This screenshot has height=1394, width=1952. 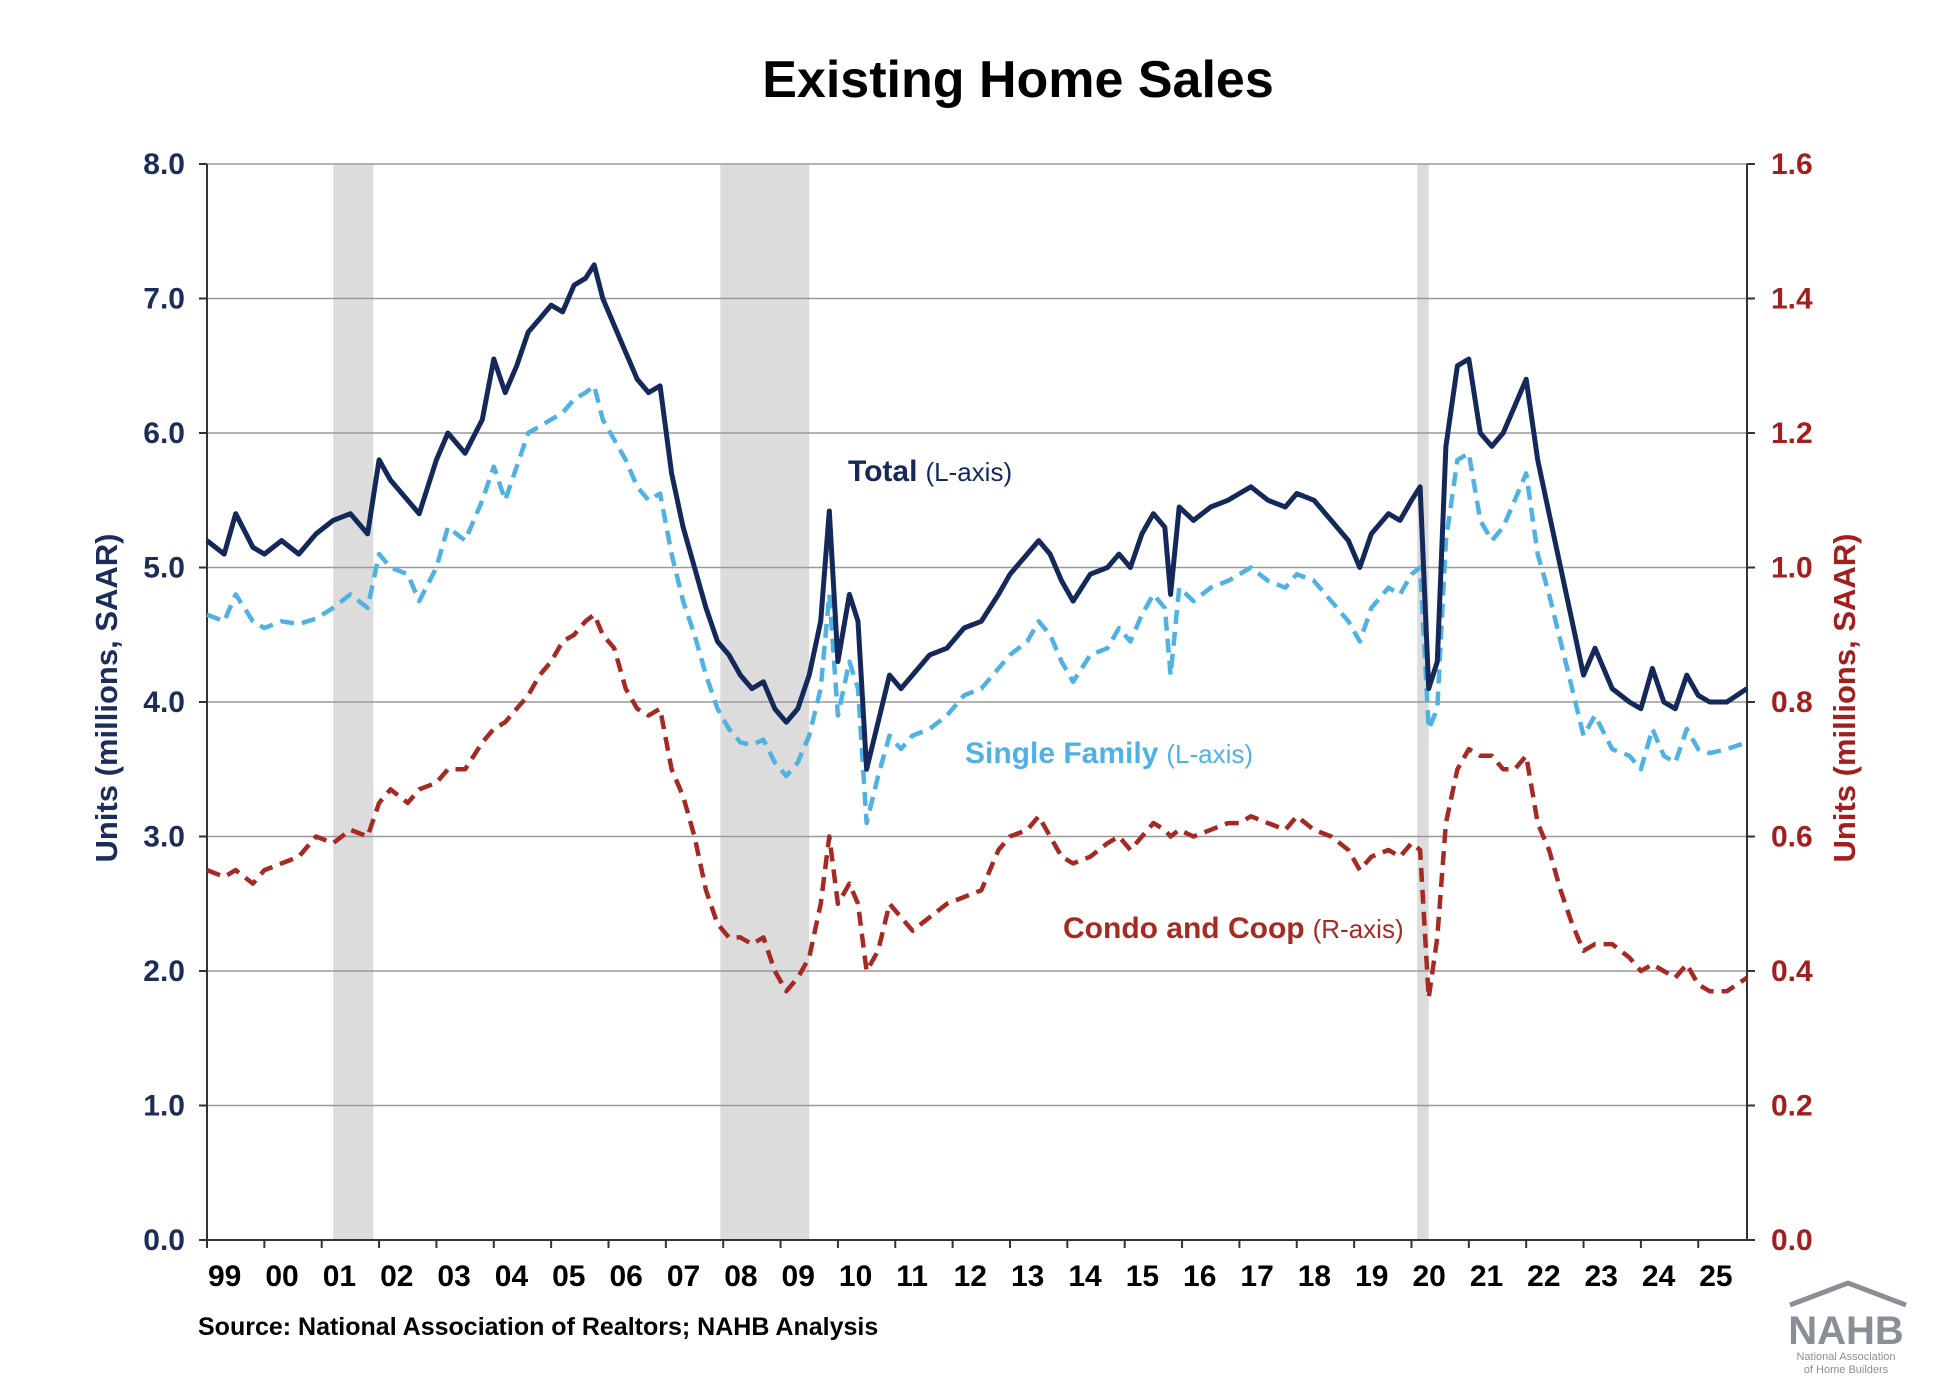 What do you see at coordinates (968, 472) in the screenshot?
I see `total-label-axis: (L-axis)` at bounding box center [968, 472].